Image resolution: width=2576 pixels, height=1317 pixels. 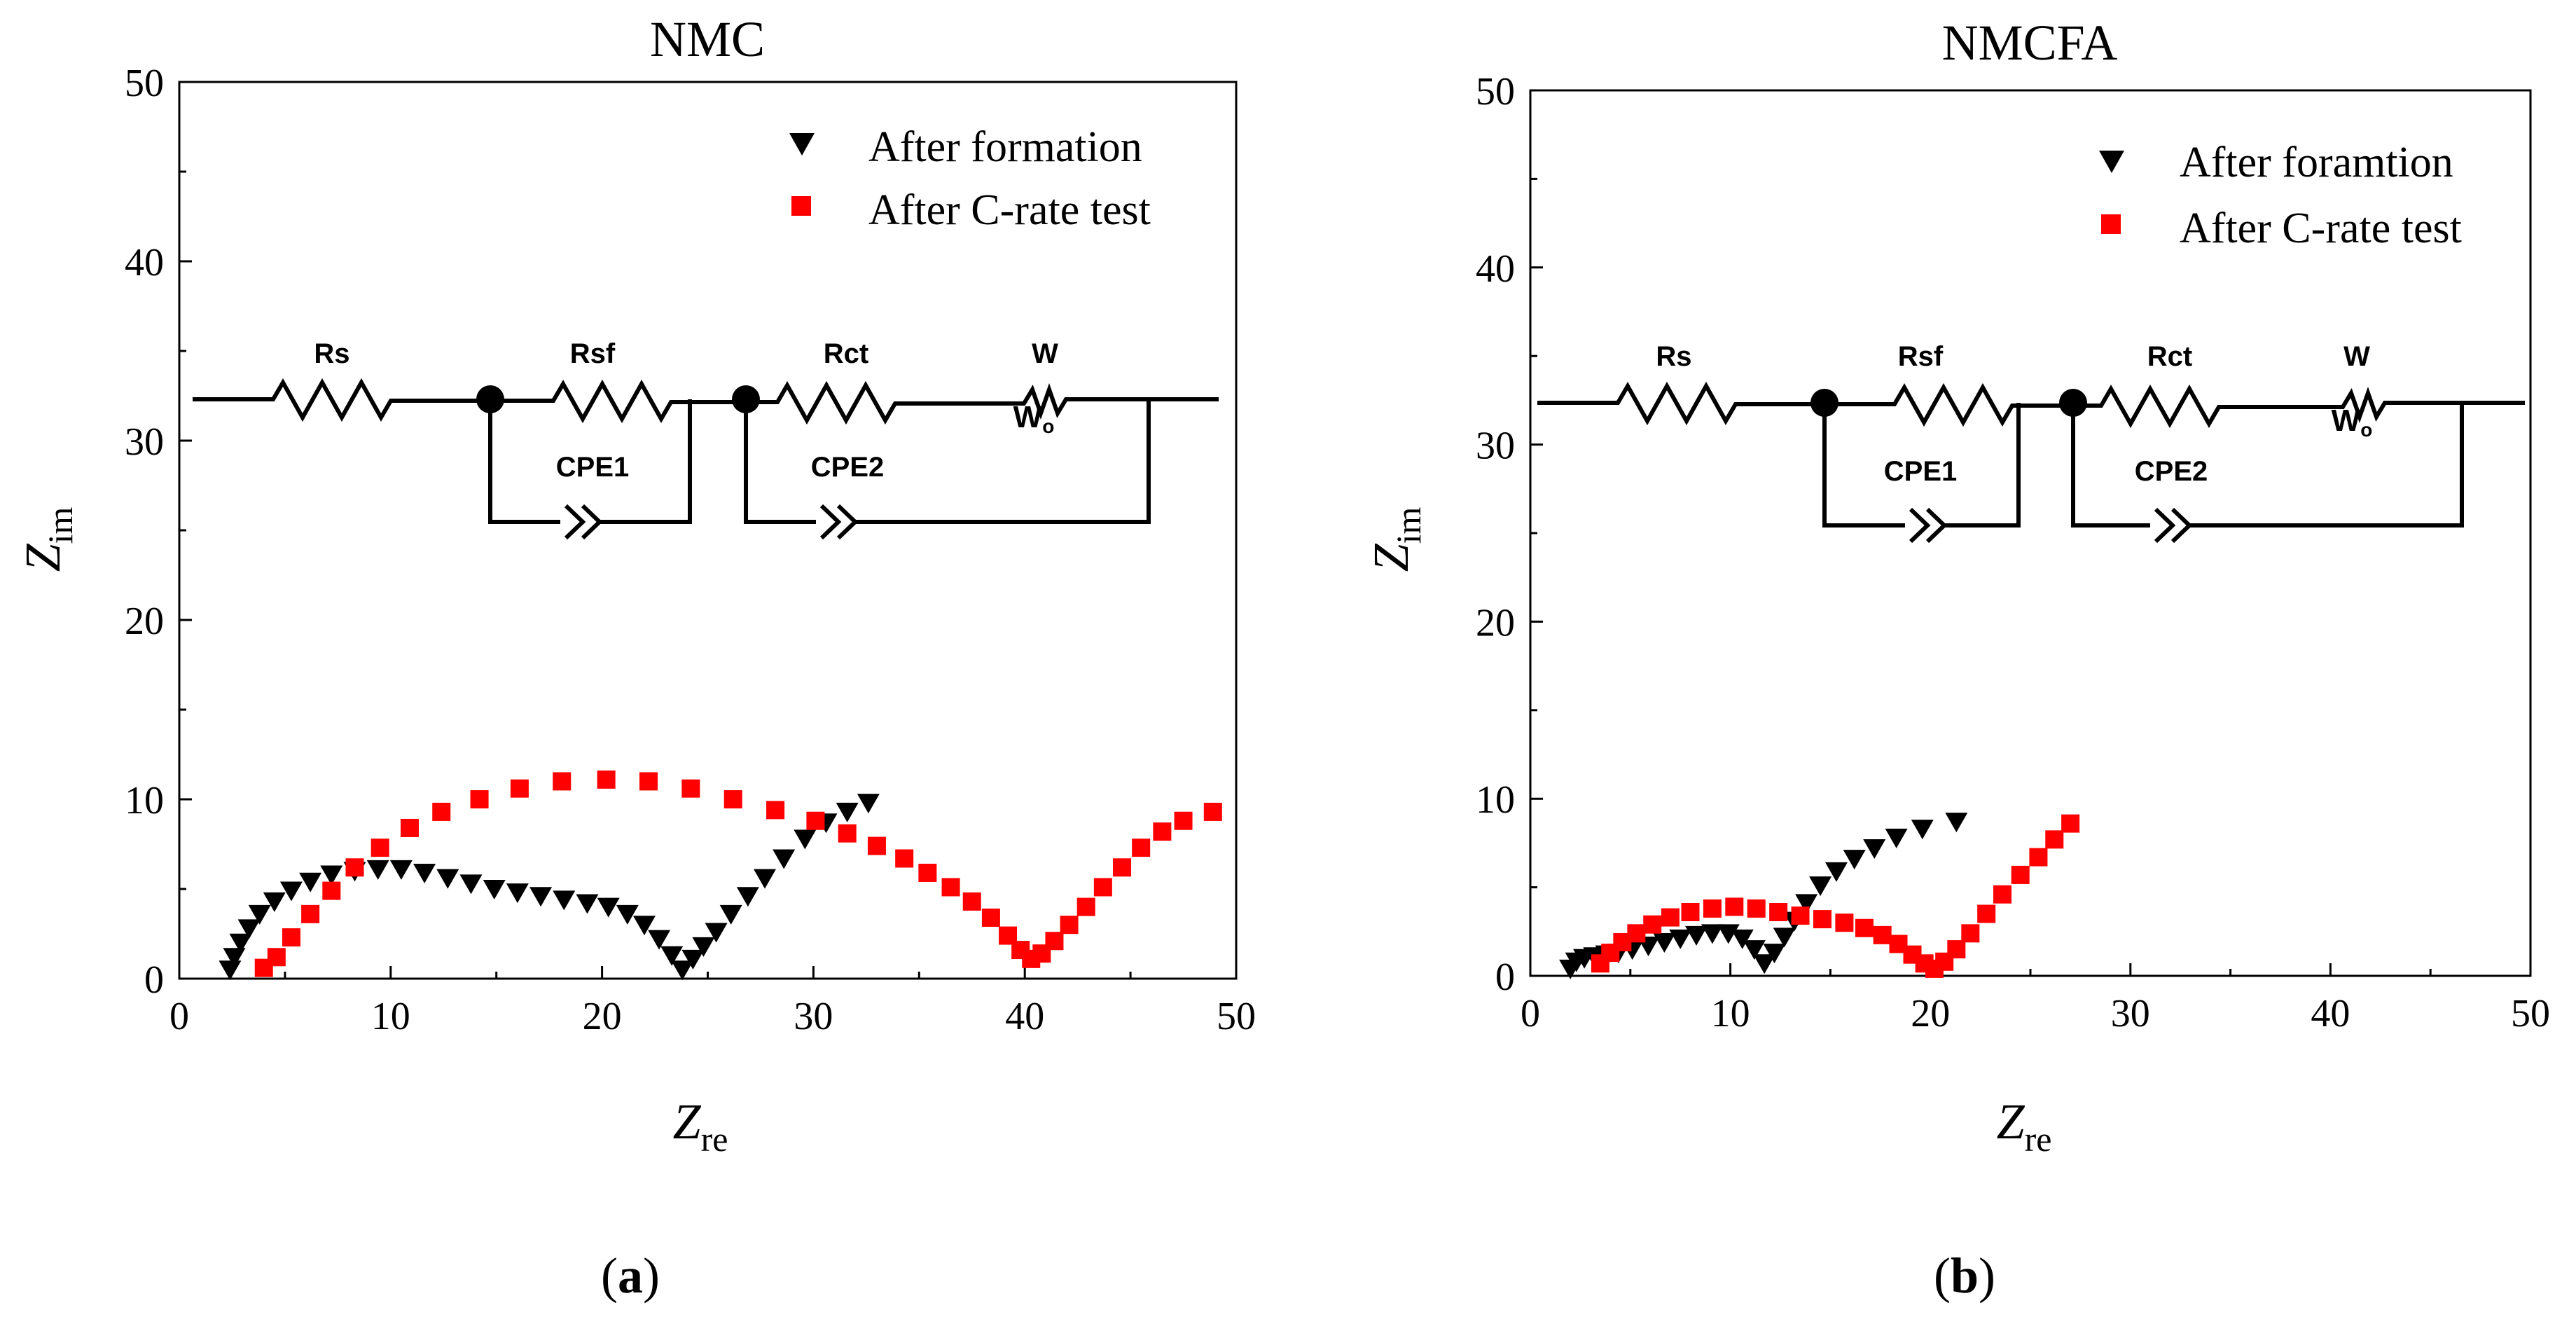 What do you see at coordinates (2111, 224) in the screenshot?
I see `legend-marker-after-c-rate` at bounding box center [2111, 224].